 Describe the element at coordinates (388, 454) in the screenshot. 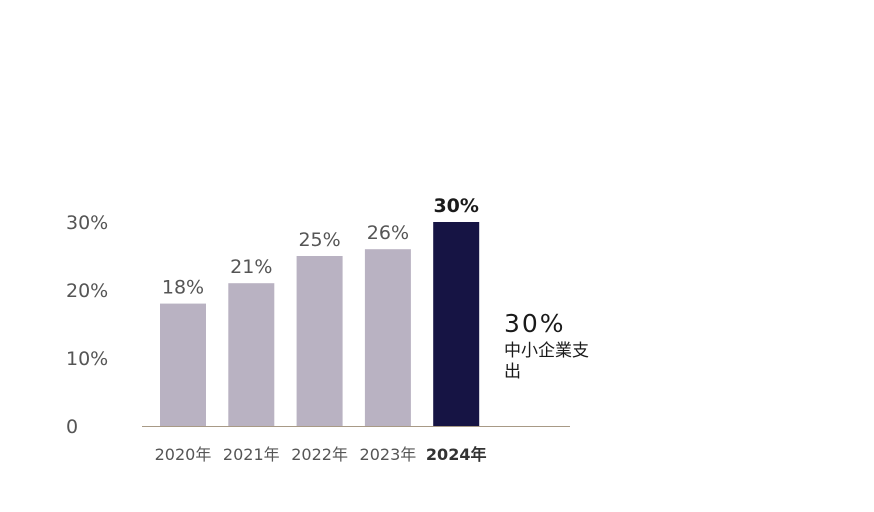

I see `x-tick-label: 2023年` at that location.